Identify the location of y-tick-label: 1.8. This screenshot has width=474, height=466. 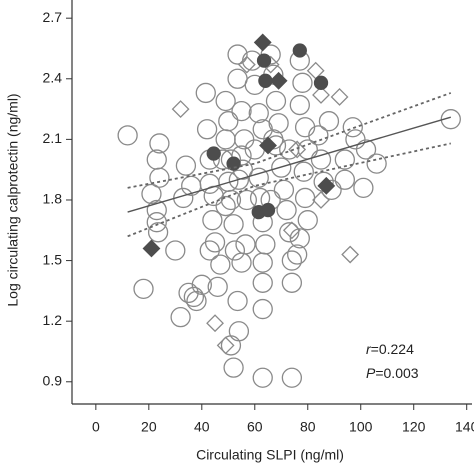
(53, 199).